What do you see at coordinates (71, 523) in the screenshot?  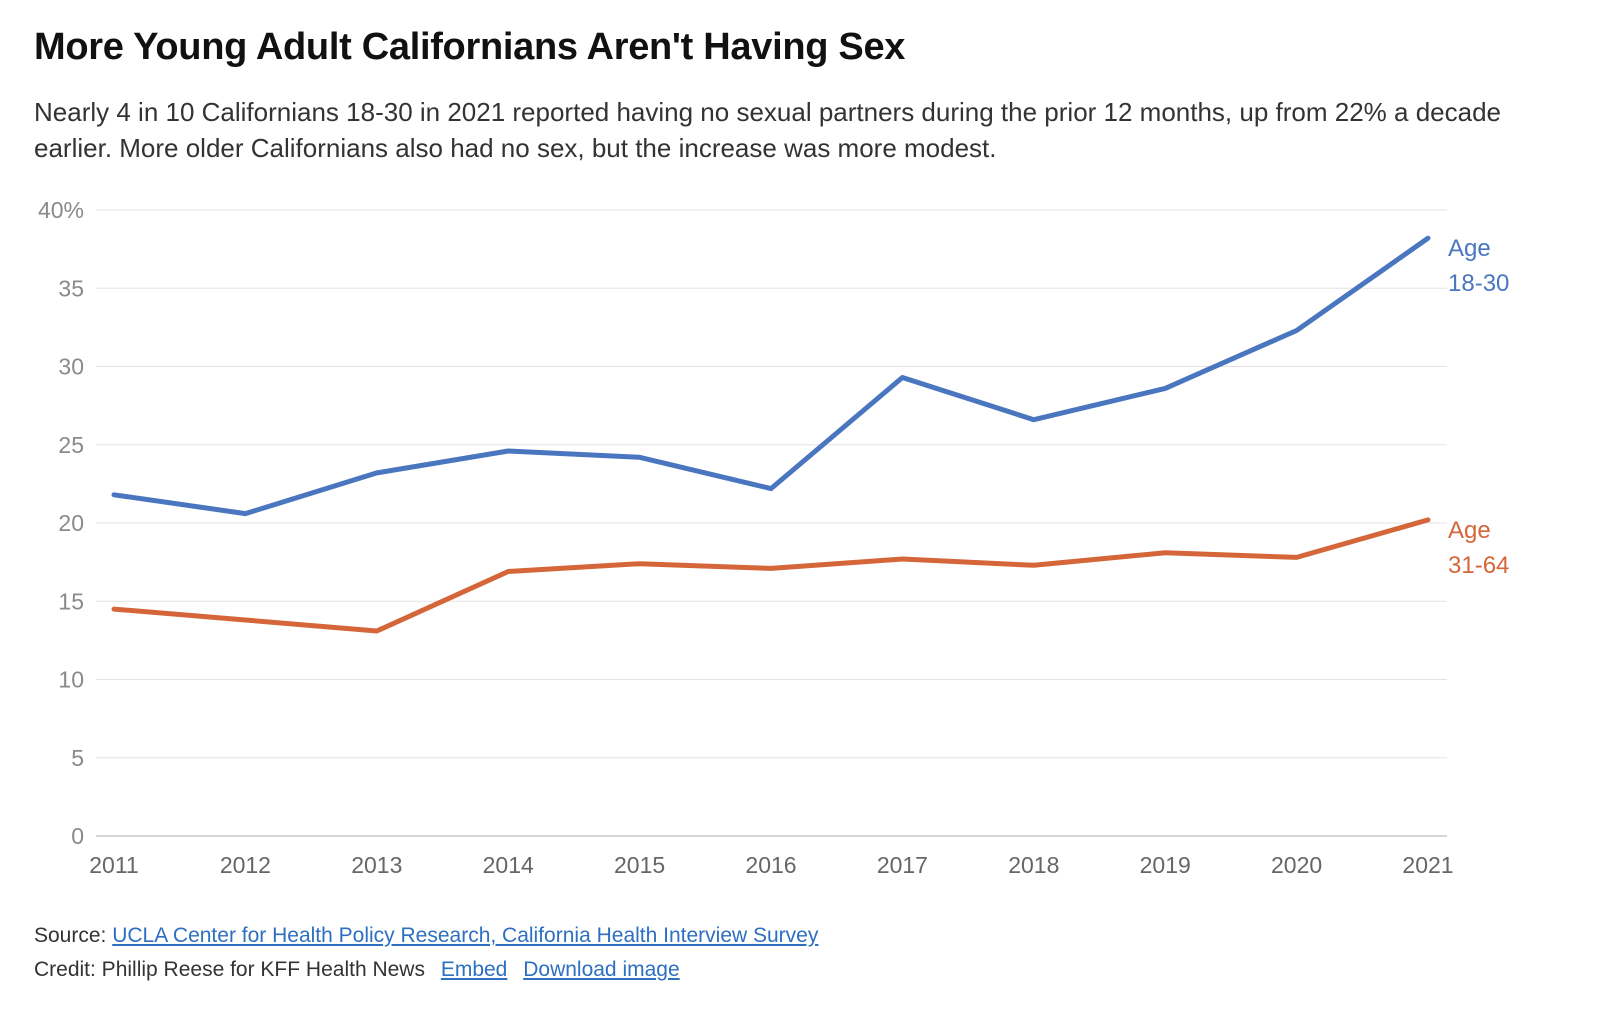 I see `y-tick-label: 20` at bounding box center [71, 523].